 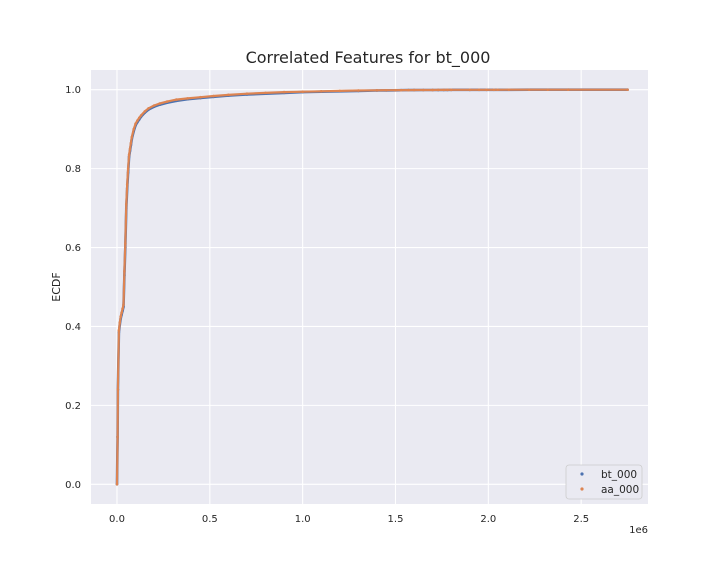 I want to click on x-tick-label: 0.5, so click(x=210, y=519).